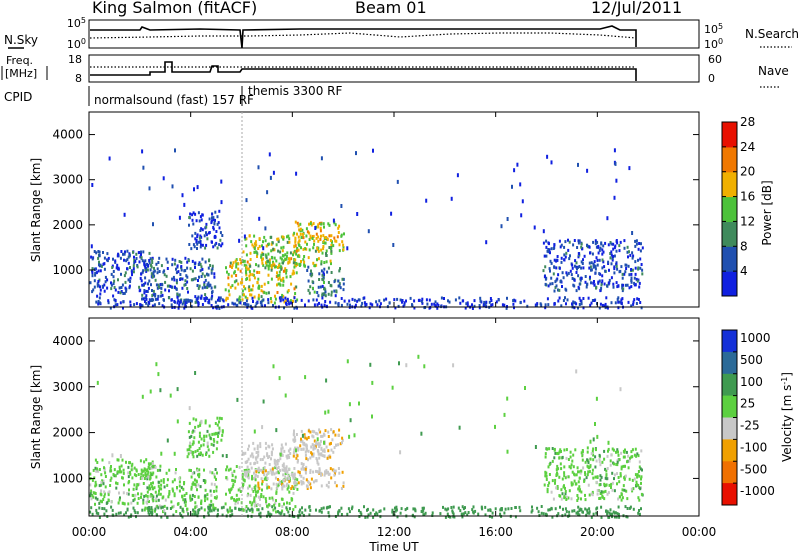 The width and height of the screenshot is (800, 554). I want to click on noise-sky-line, so click(363, 37).